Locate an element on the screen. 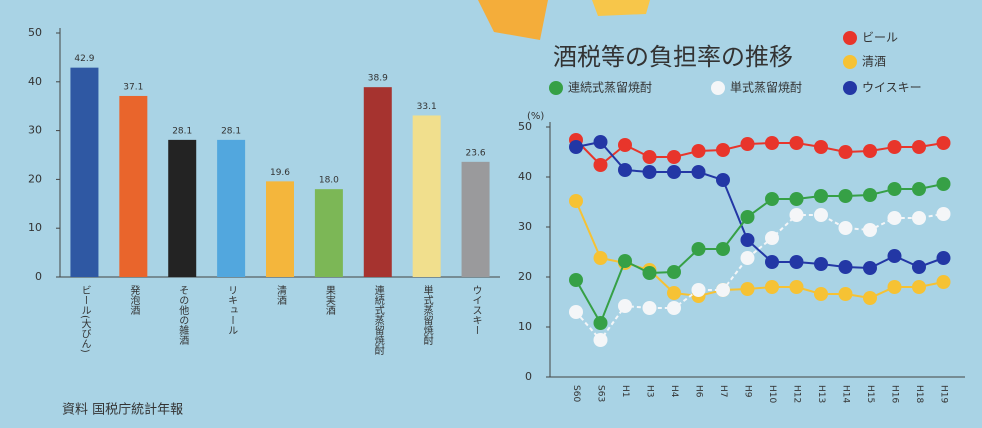 This screenshot has height=428, width=982. x-tick-label: H13 is located at coordinates (821, 394).